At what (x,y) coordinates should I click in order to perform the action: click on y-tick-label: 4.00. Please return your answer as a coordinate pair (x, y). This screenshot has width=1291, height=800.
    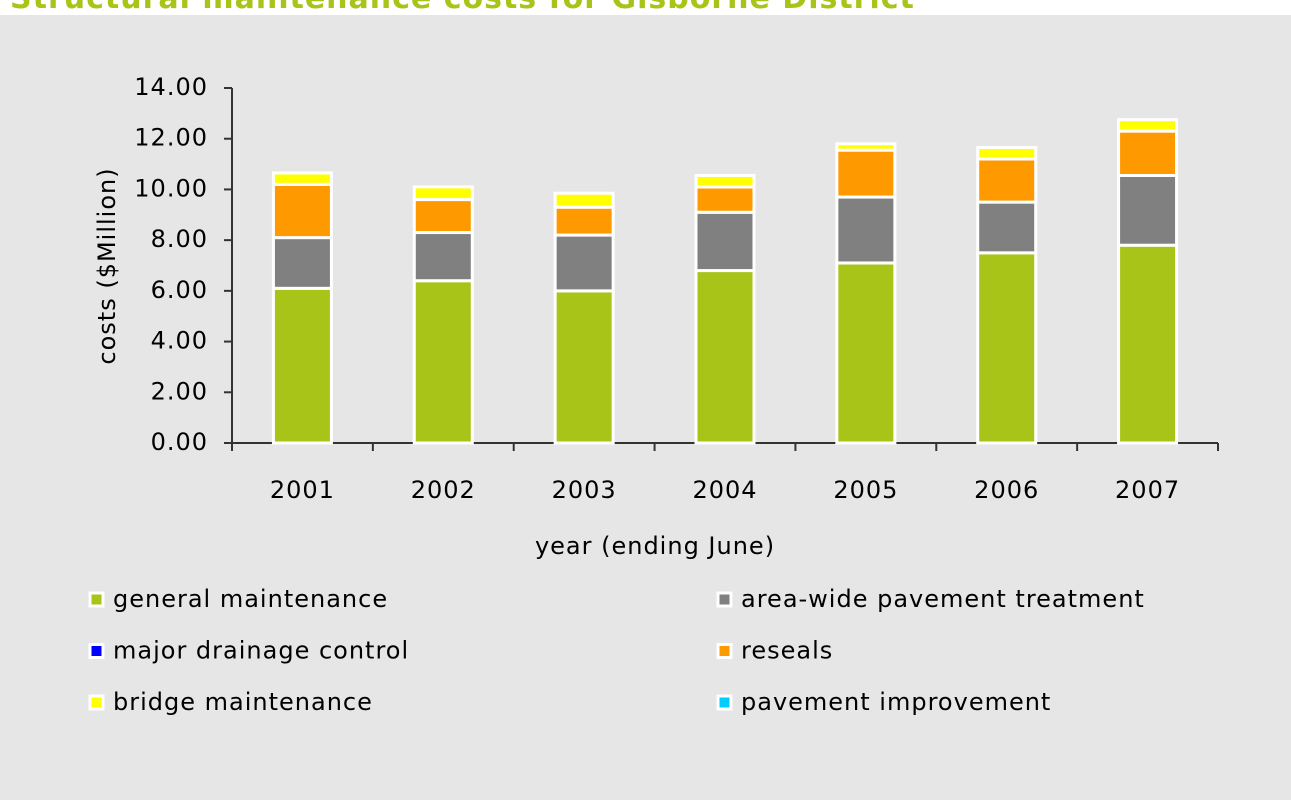
    Looking at the image, I should click on (179, 341).